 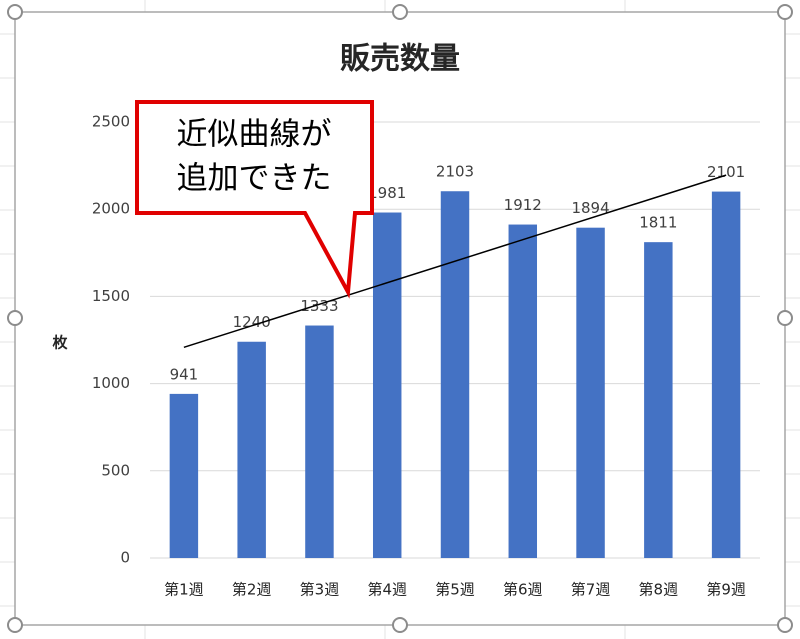 What do you see at coordinates (455, 590) in the screenshot?
I see `x-tick-label: 第5週` at bounding box center [455, 590].